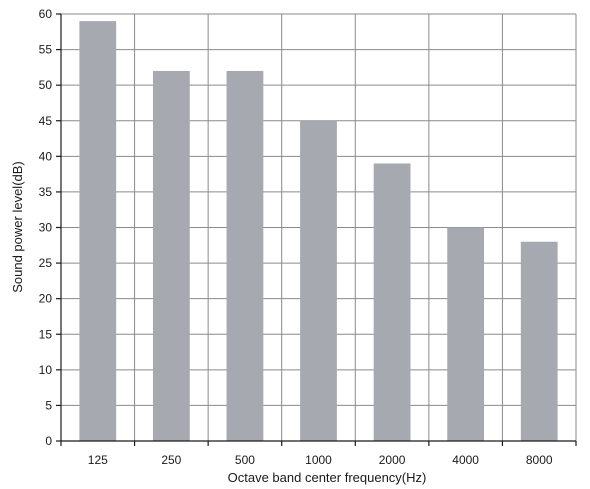 This screenshot has width=590, height=489. What do you see at coordinates (46, 228) in the screenshot?
I see `y-tick-label: 30` at bounding box center [46, 228].